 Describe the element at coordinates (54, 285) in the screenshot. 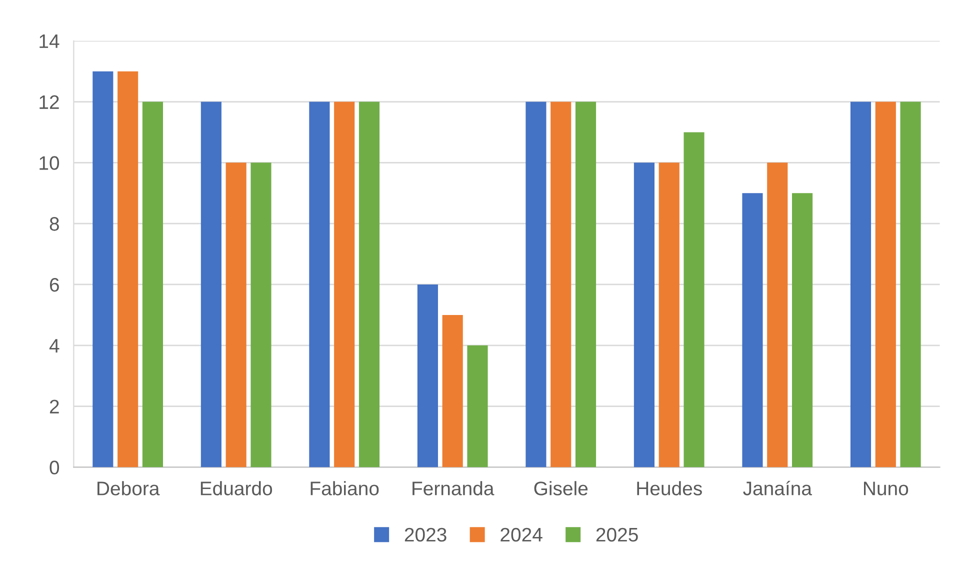

I see `y-tick-label: 6` at that location.